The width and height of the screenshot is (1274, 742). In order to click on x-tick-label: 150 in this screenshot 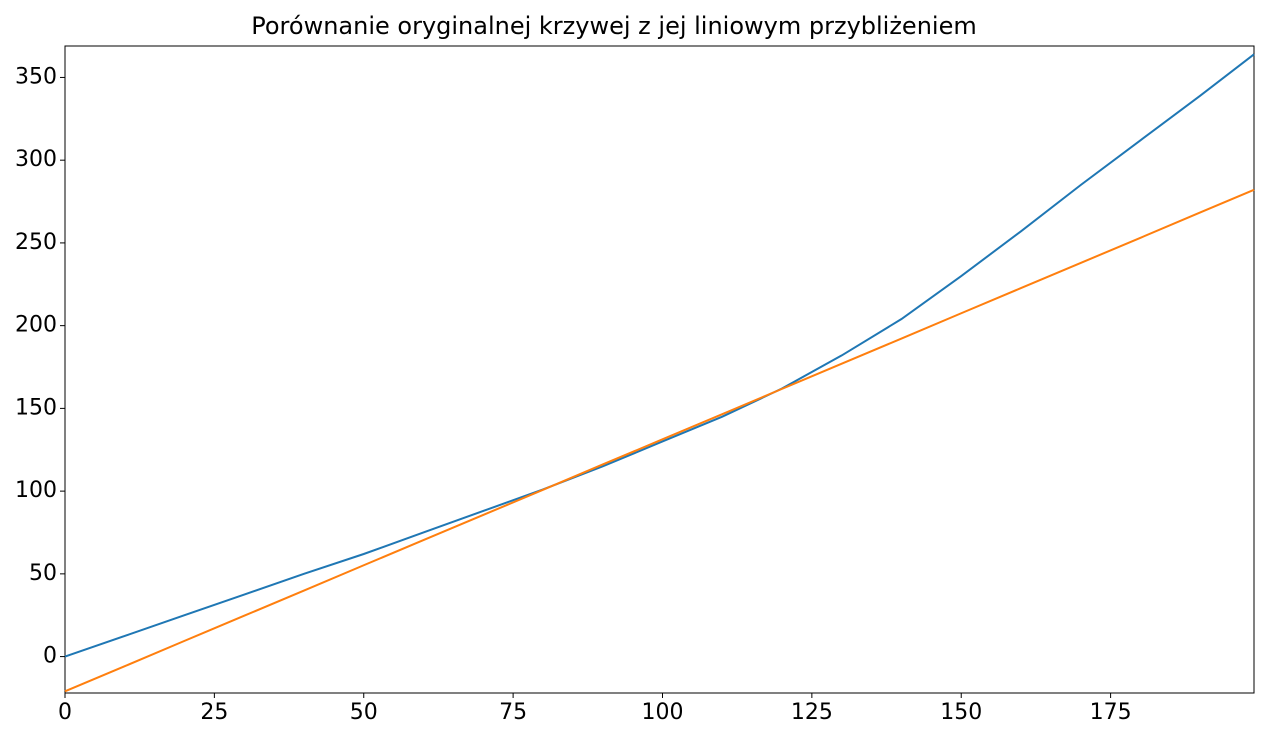, I will do `click(961, 712)`.